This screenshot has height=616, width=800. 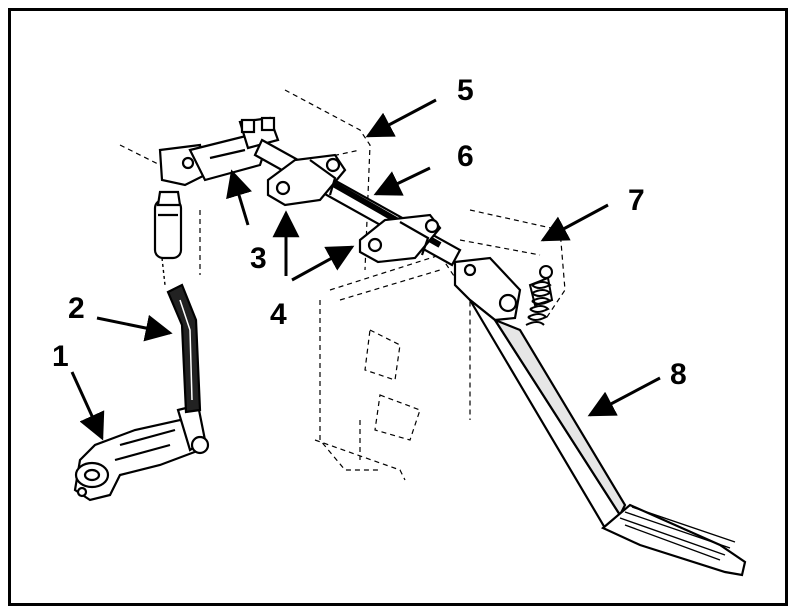 I want to click on callout-5: 5, so click(x=465, y=90).